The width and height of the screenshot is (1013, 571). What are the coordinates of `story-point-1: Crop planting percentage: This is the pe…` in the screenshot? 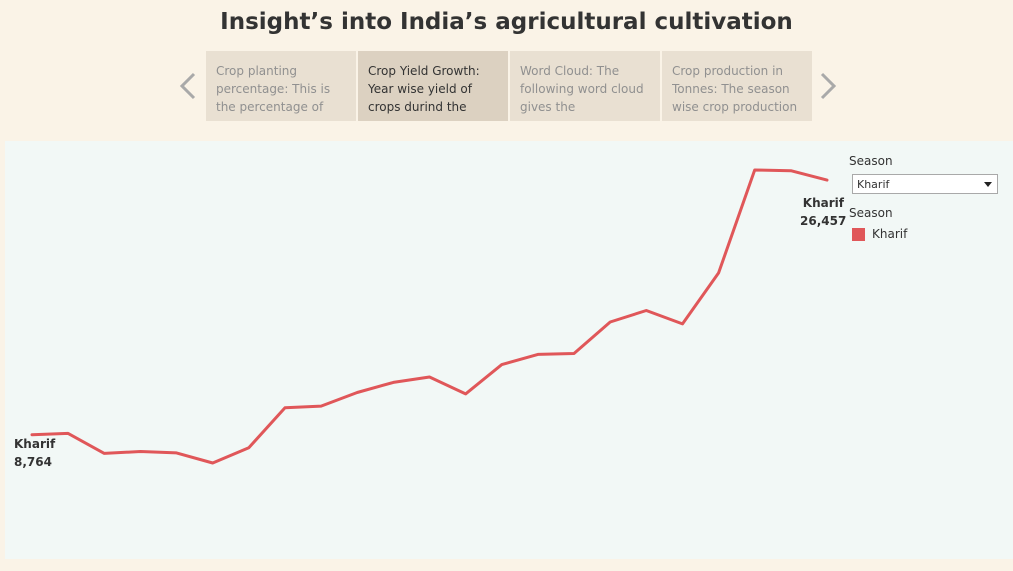 It's located at (281, 86).